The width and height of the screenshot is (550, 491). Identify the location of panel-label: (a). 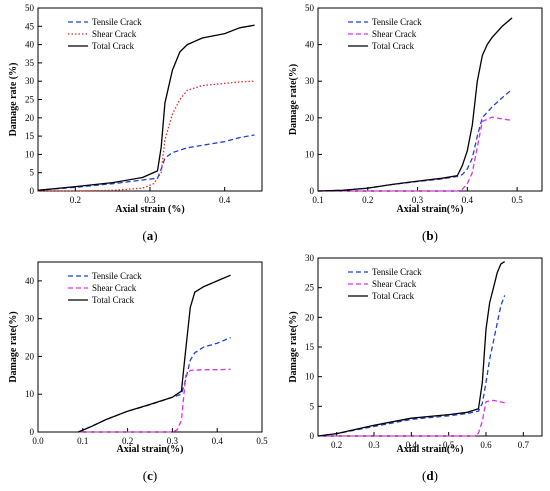
(149, 235).